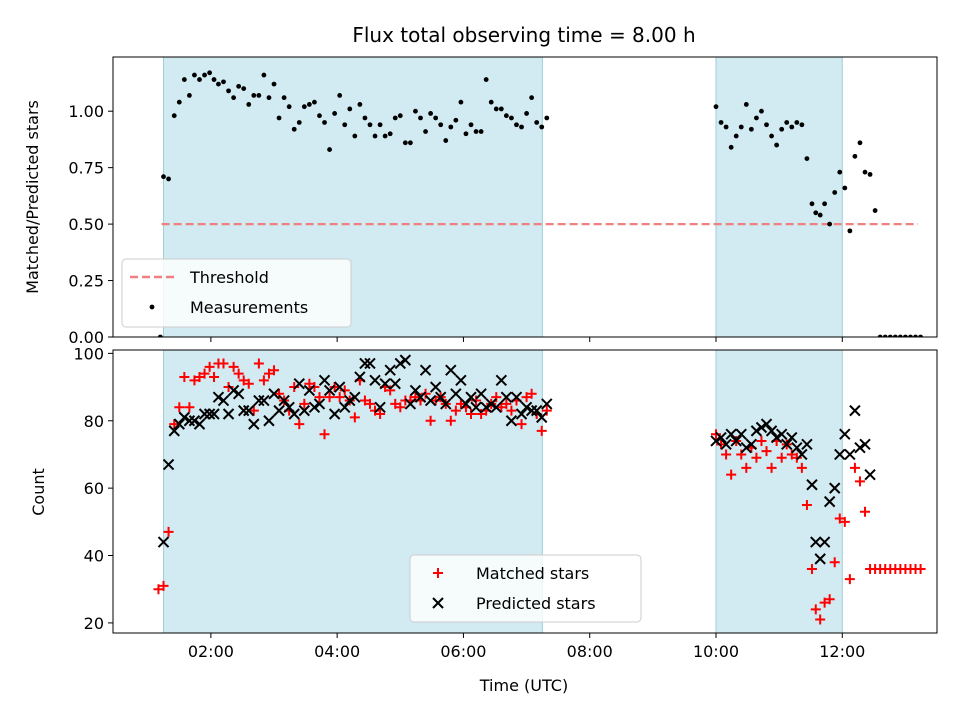  Describe the element at coordinates (94, 421) in the screenshot. I see `y-tick-label: 80` at that location.